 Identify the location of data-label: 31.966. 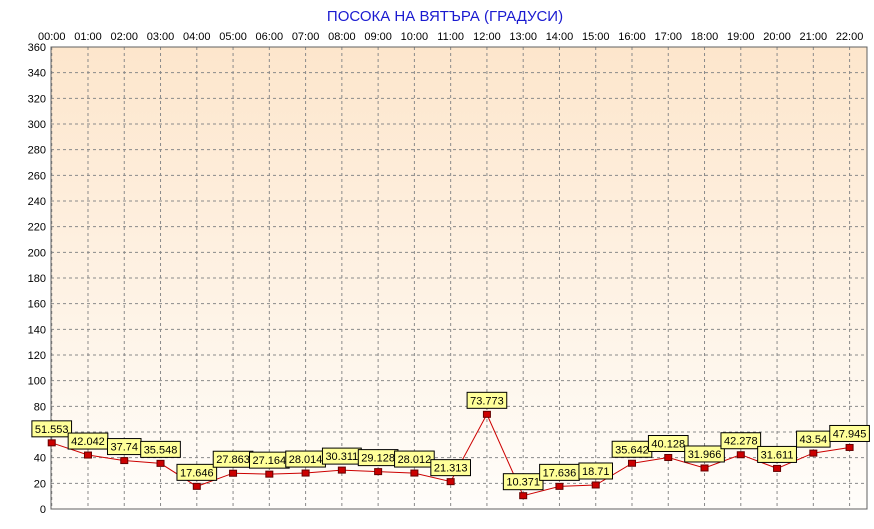
(704, 454).